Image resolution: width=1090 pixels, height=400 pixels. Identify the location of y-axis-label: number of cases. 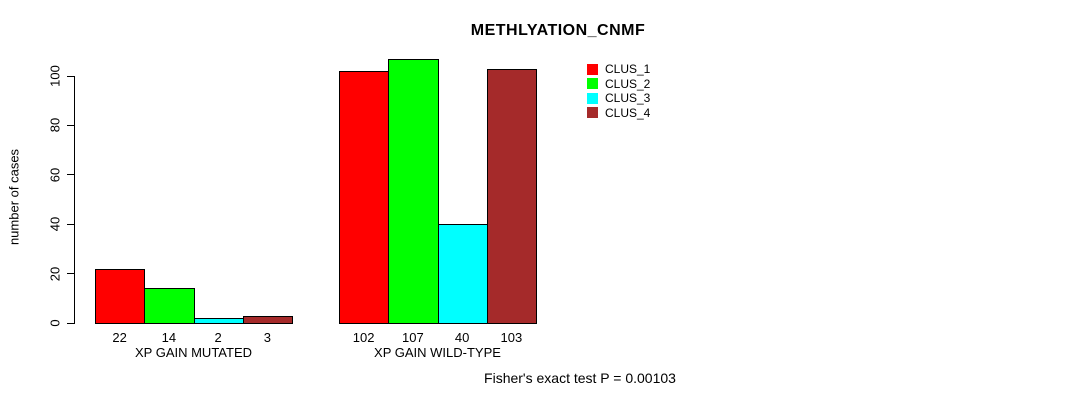
(14, 197).